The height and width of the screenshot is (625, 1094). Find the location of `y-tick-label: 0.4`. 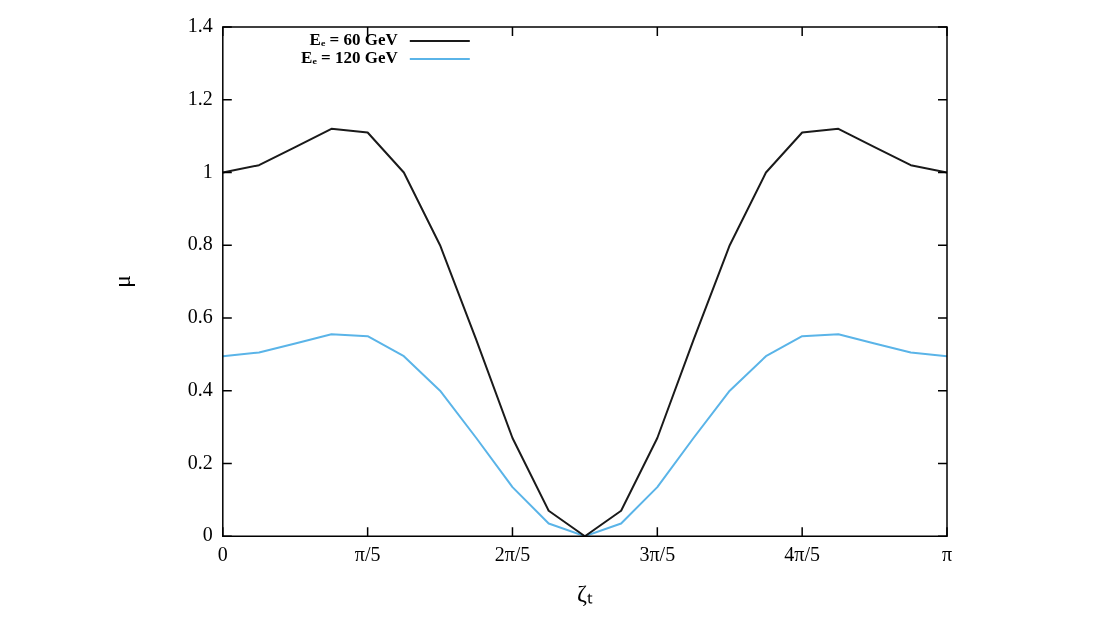

y-tick-label: 0.4 is located at coordinates (200, 388).